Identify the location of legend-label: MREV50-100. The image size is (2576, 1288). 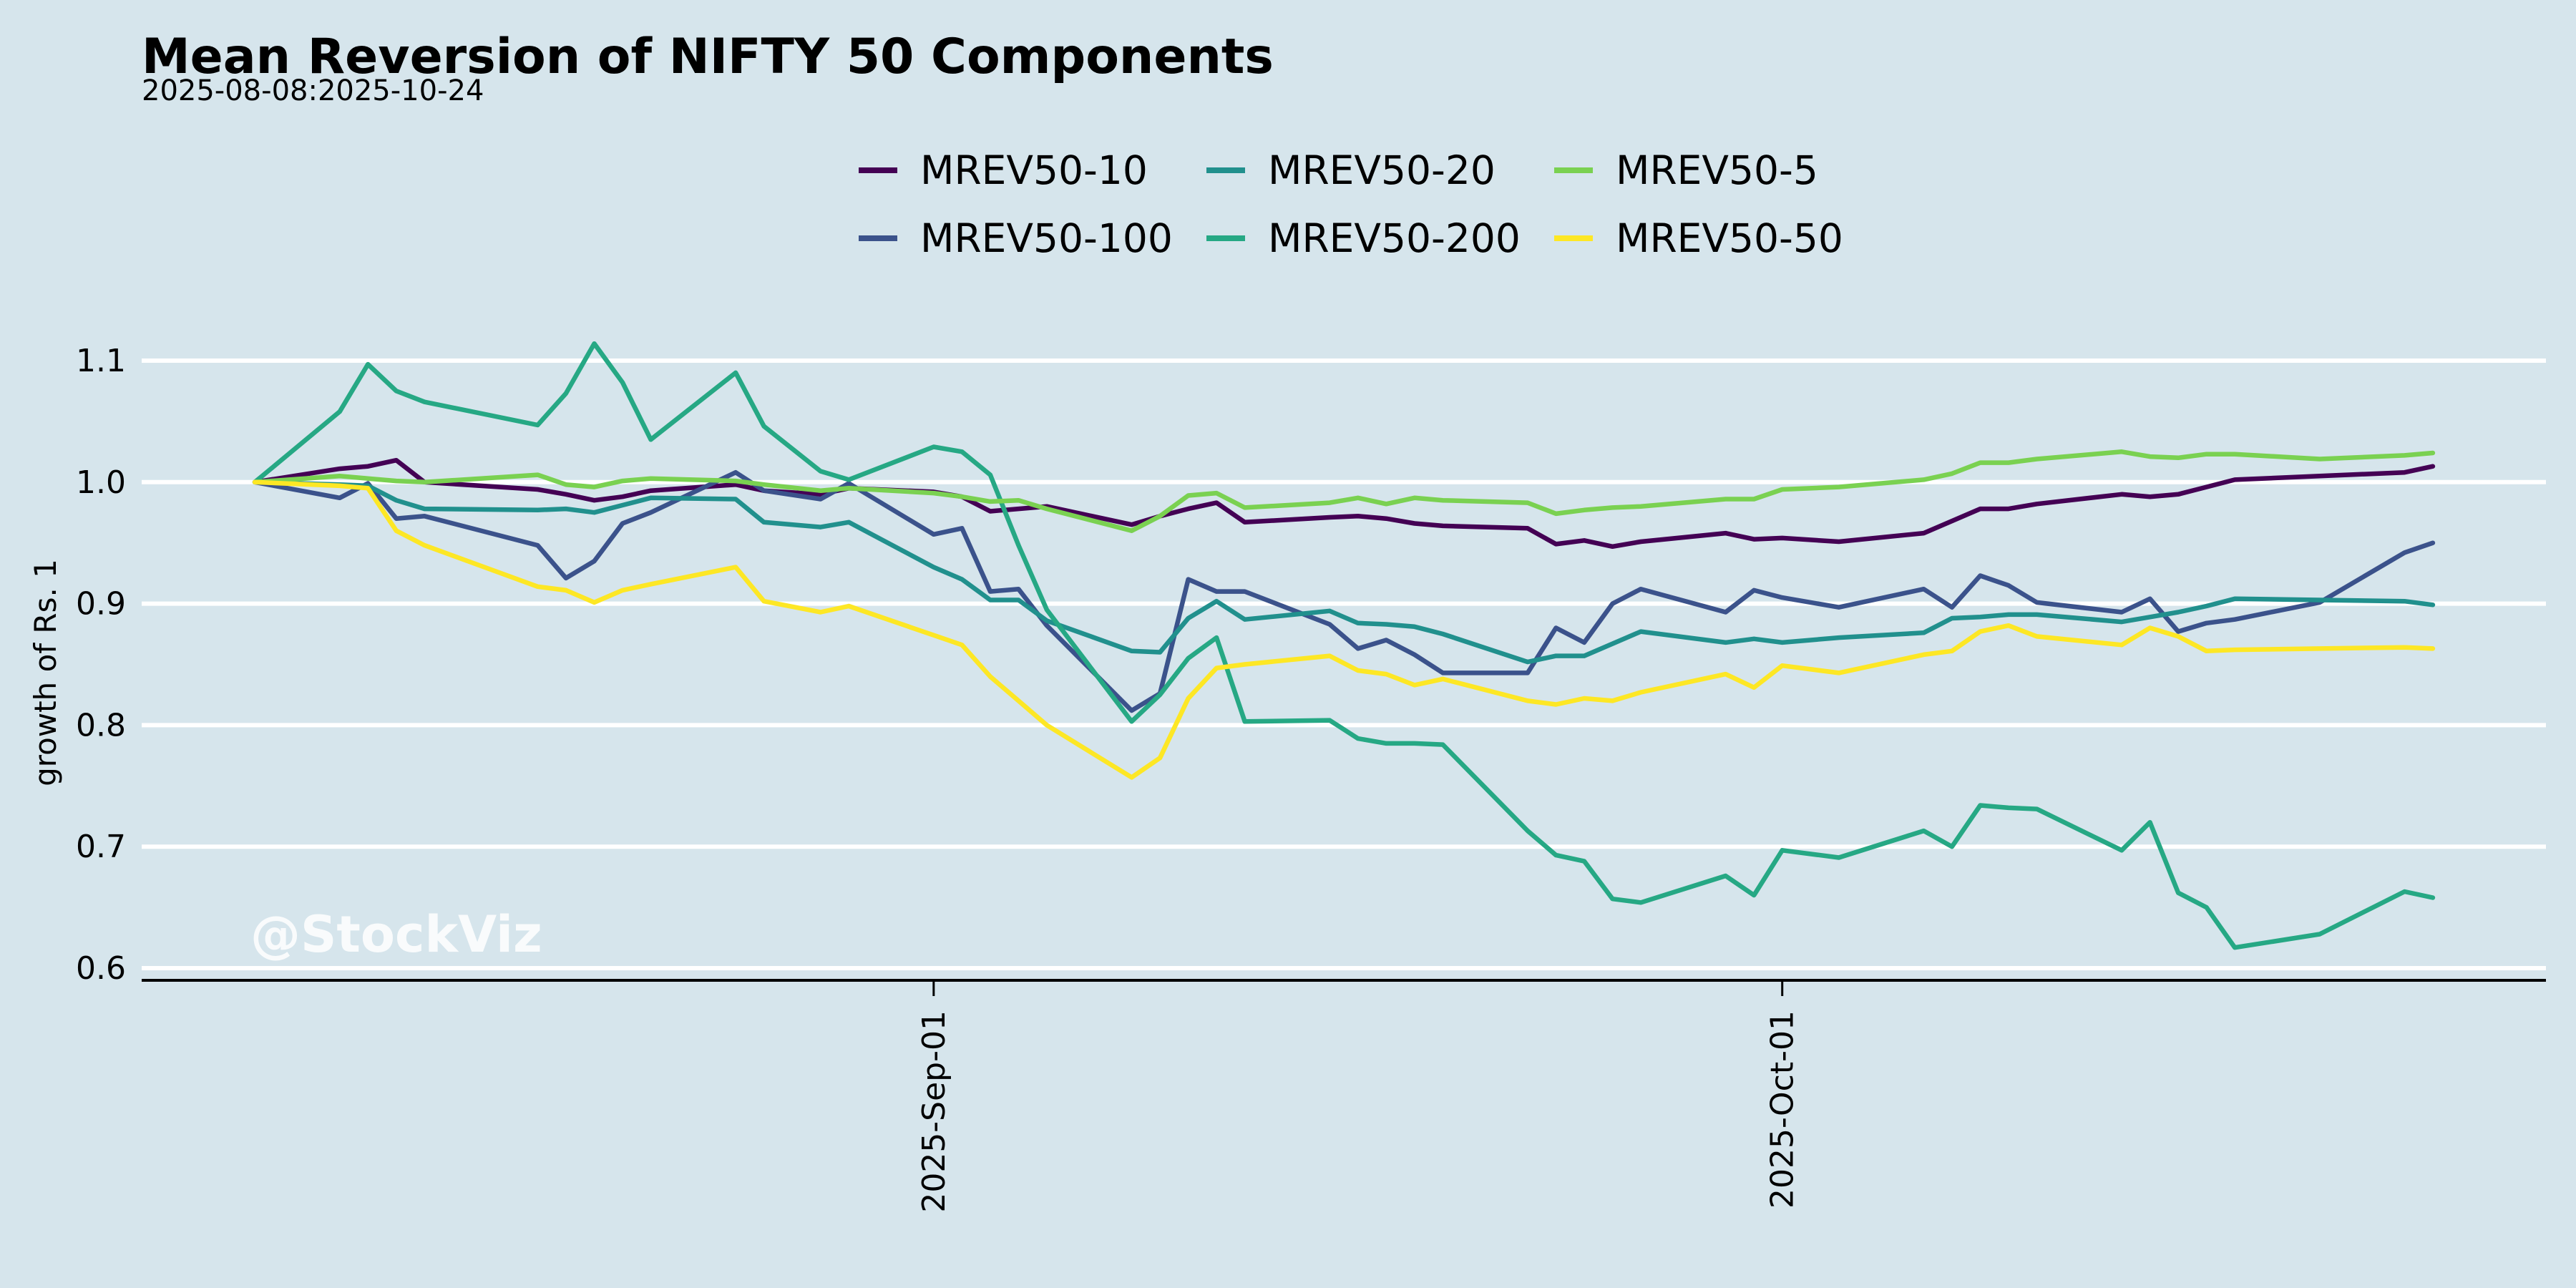
(1046, 238).